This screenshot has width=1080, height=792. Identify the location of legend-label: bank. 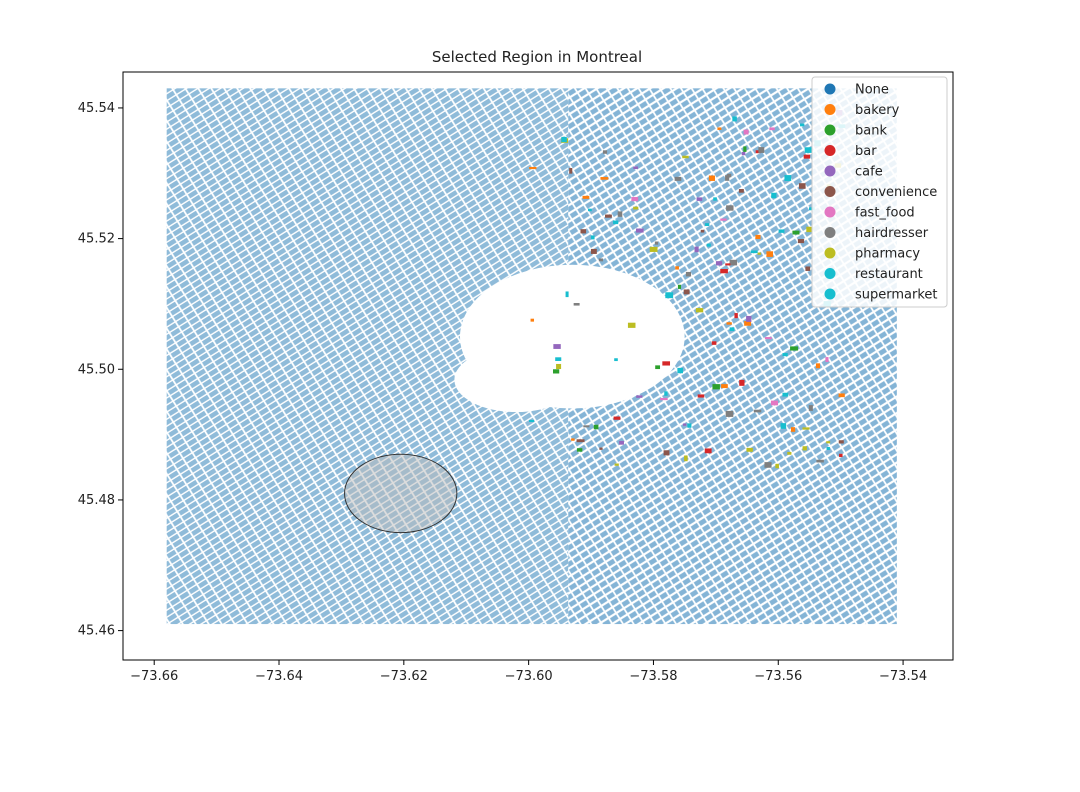
(871, 131).